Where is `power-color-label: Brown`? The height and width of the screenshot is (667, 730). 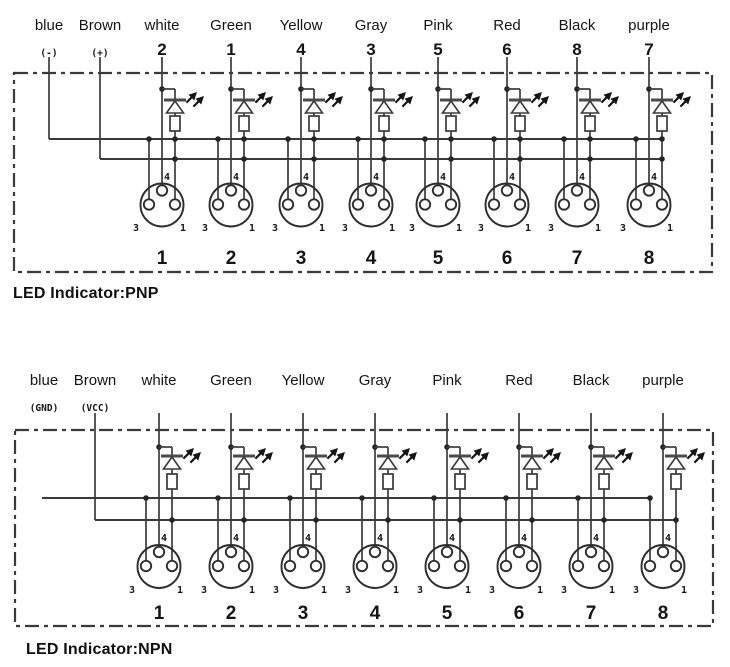 power-color-label: Brown is located at coordinates (100, 25).